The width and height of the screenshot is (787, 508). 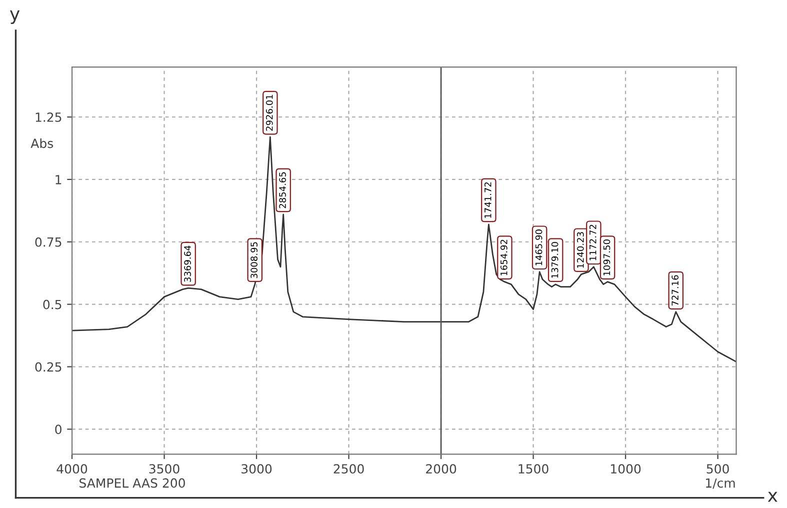 What do you see at coordinates (269, 112) in the screenshot?
I see `annotation: 2926.01` at bounding box center [269, 112].